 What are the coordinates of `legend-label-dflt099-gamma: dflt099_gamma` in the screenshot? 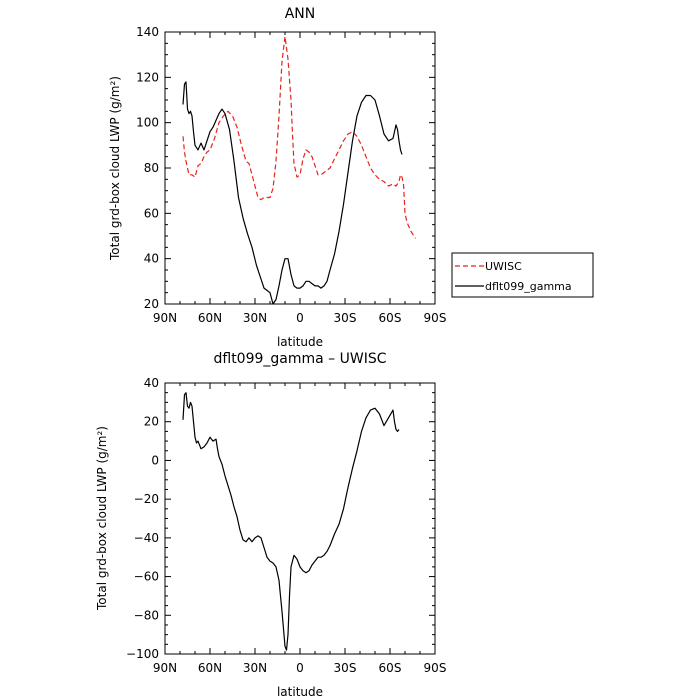 It's located at (528, 286).